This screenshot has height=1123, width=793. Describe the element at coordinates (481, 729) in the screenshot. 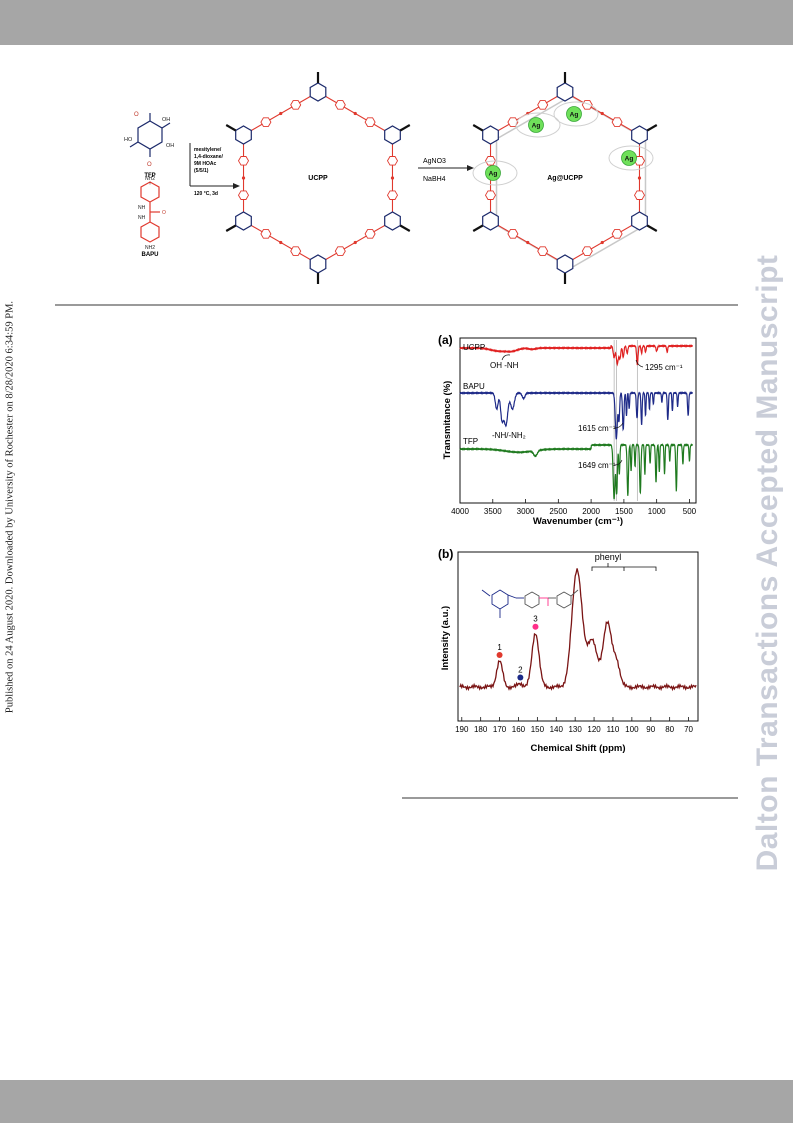

I see `nmr-x-tick-label: 180` at that location.